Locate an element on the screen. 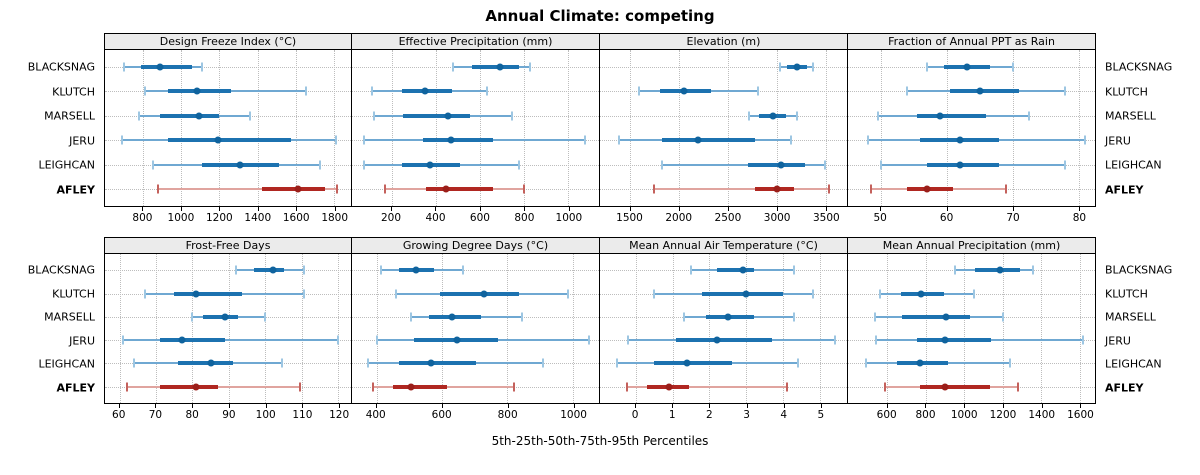 The height and width of the screenshot is (475, 1200). panel-x-axis: 1500 2000 2500 3000 3500 is located at coordinates (723, 220).